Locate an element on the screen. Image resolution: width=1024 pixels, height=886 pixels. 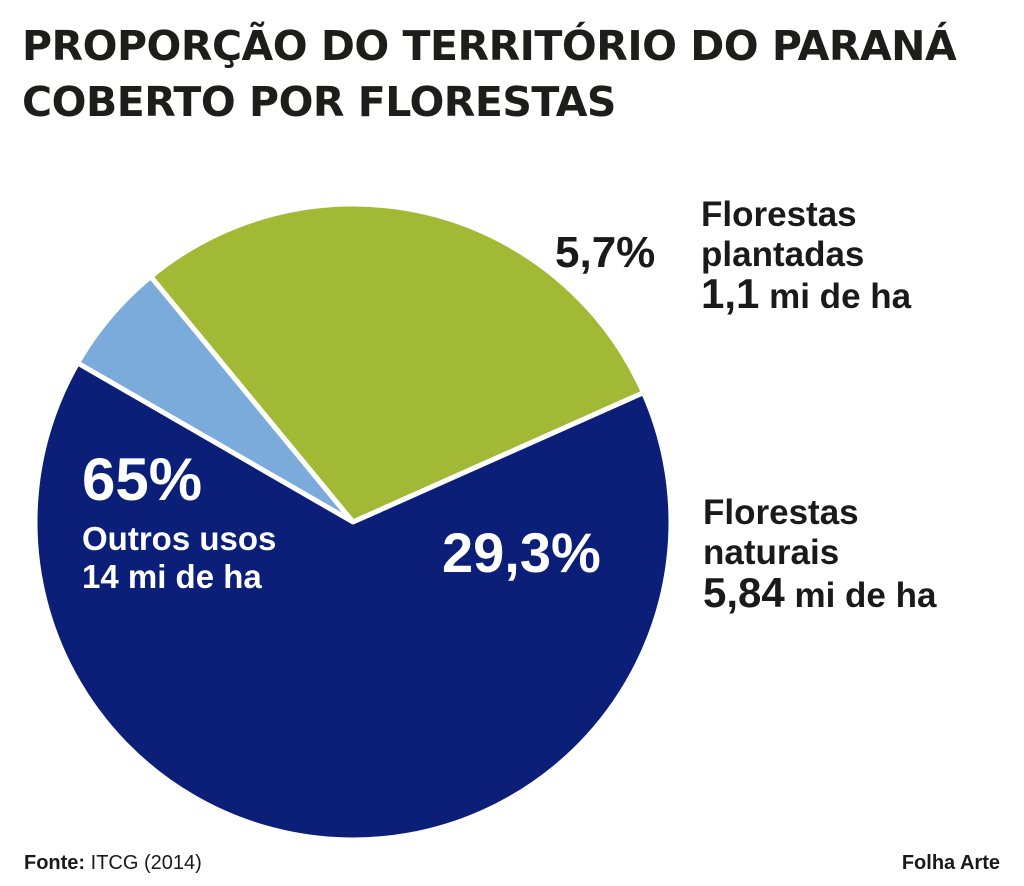
plantadas-label-line-3: 1,1 mi de ha is located at coordinates (806, 293).